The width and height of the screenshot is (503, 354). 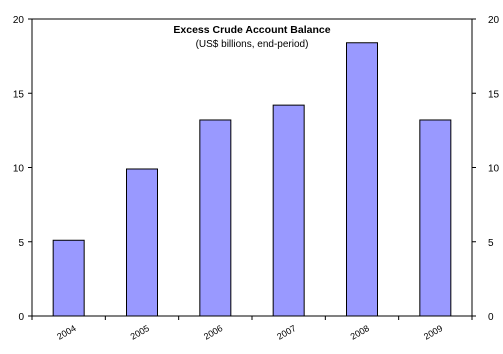 I want to click on x-tick-label-2009: 2009, so click(x=433, y=332).